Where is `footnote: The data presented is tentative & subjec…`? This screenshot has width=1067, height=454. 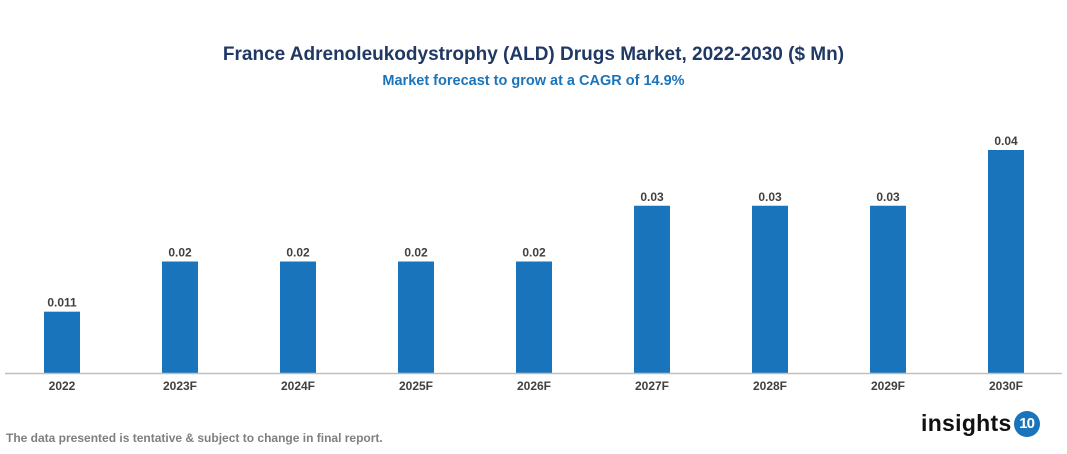
footnote: The data presented is tentative & subjec… is located at coordinates (194, 438).